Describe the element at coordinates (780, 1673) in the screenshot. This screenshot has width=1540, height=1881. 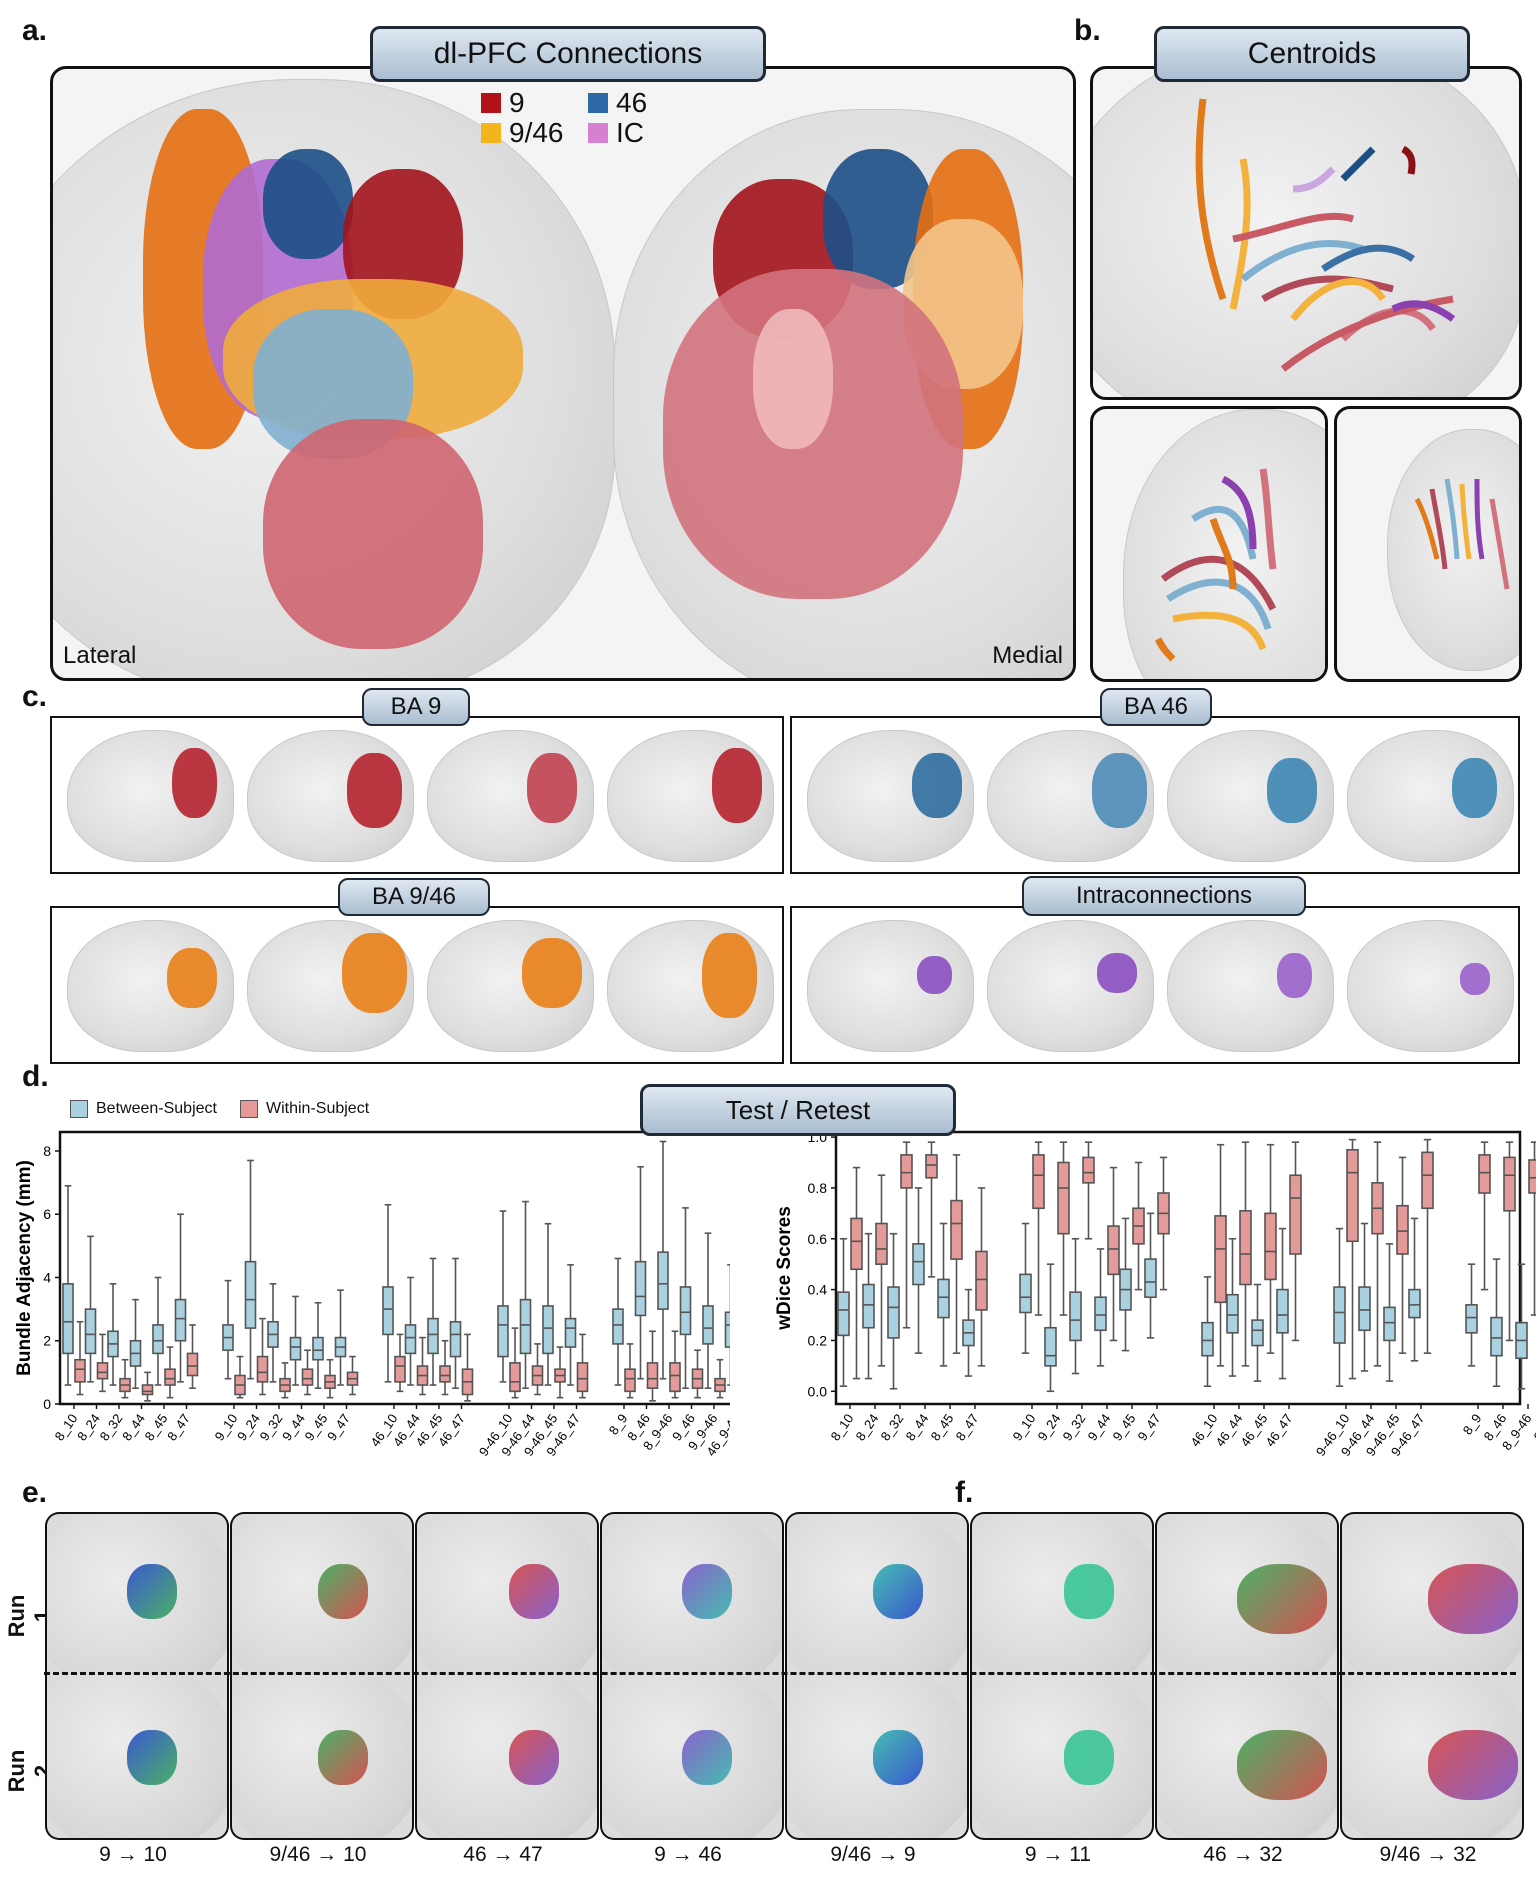
I see `run-divider` at that location.